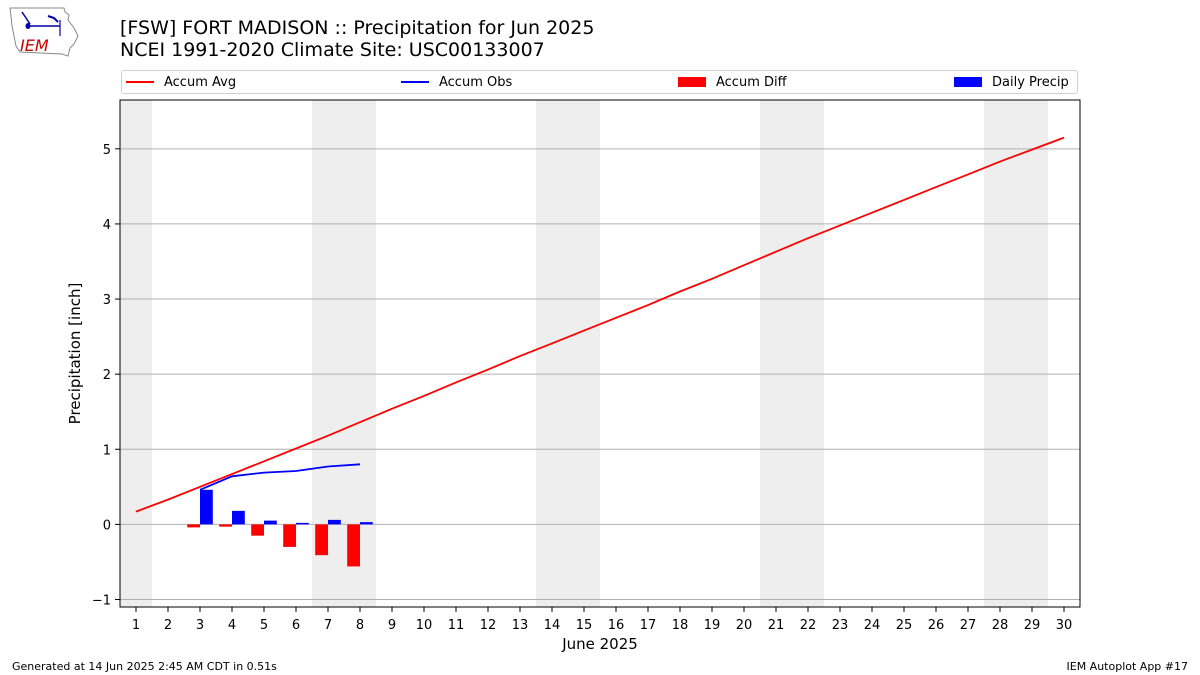 The width and height of the screenshot is (1200, 675). Describe the element at coordinates (232, 625) in the screenshot. I see `xtick-label-4: 4` at that location.